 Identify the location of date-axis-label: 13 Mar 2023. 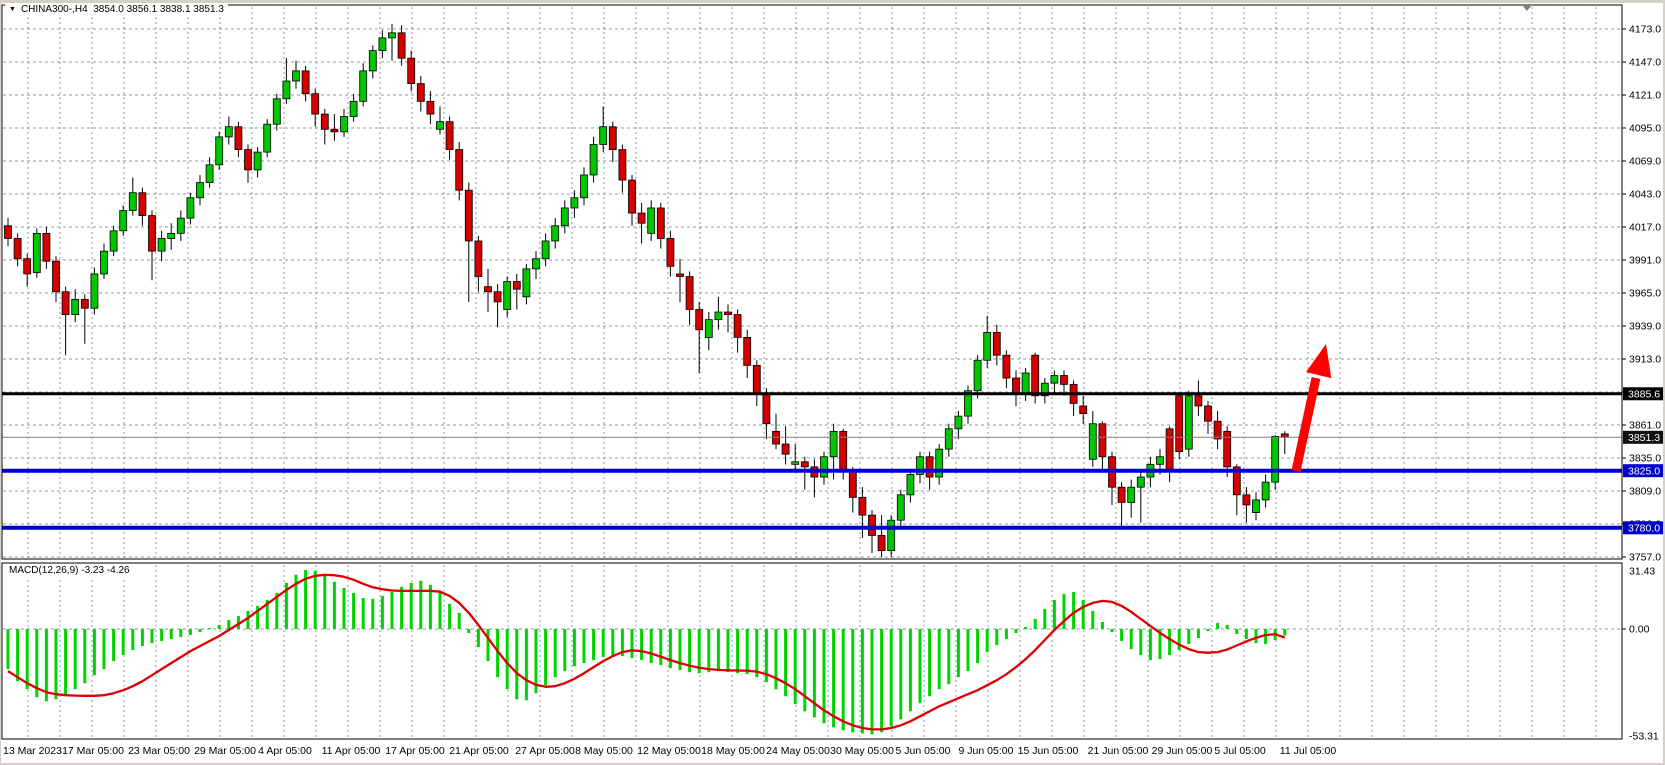
(32, 751).